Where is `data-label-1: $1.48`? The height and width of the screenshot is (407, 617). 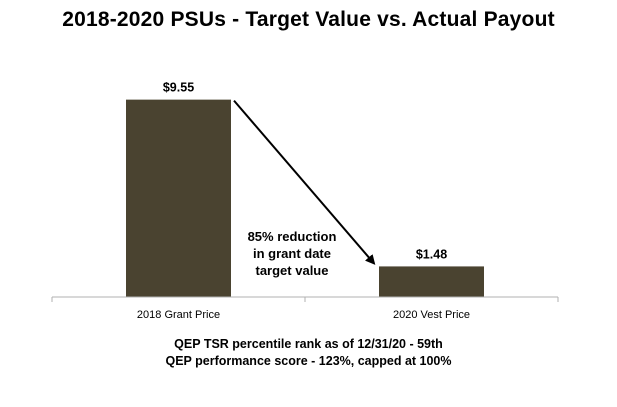 data-label-1: $1.48 is located at coordinates (431, 254).